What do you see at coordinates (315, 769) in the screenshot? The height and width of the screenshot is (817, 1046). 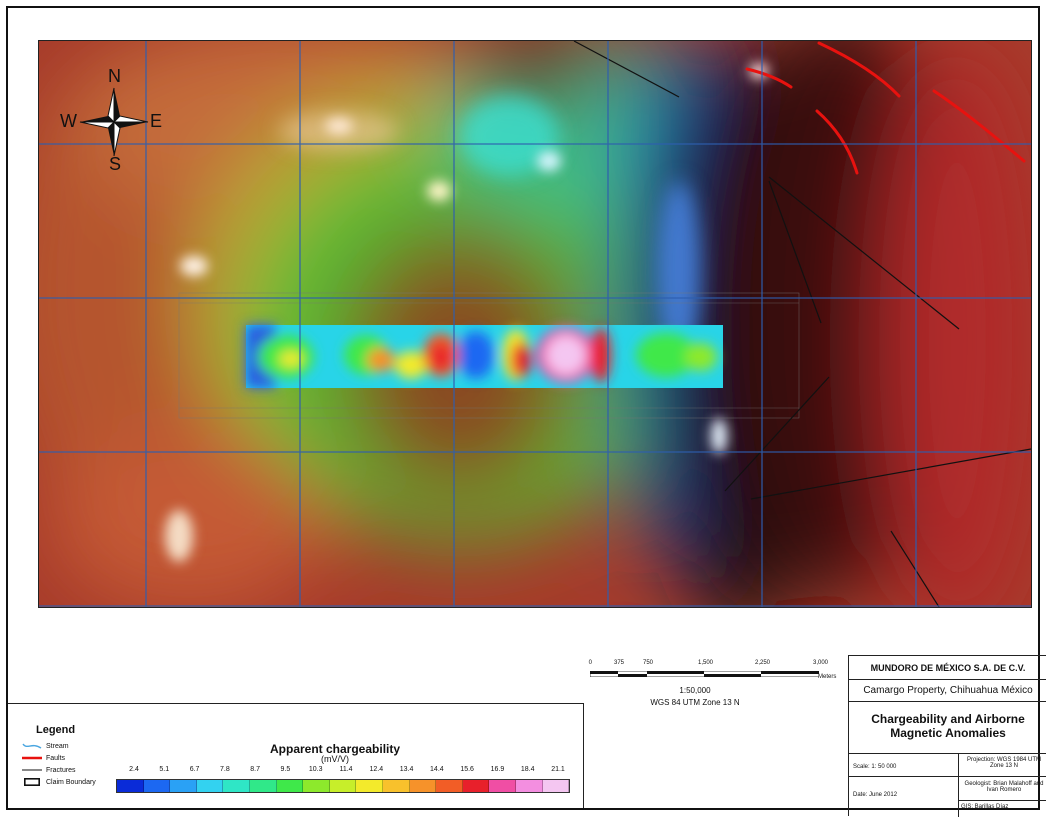 I see `colorbar-tick-label: 10.3` at bounding box center [315, 769].